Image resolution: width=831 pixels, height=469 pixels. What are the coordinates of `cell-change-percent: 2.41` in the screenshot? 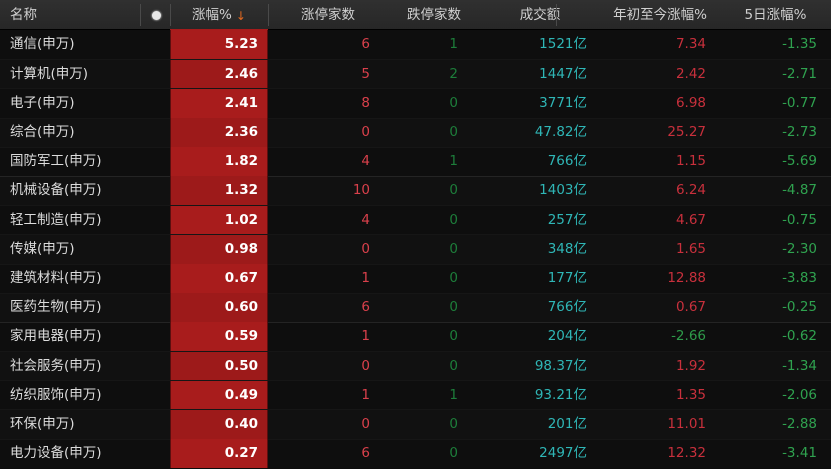 It's located at (219, 103).